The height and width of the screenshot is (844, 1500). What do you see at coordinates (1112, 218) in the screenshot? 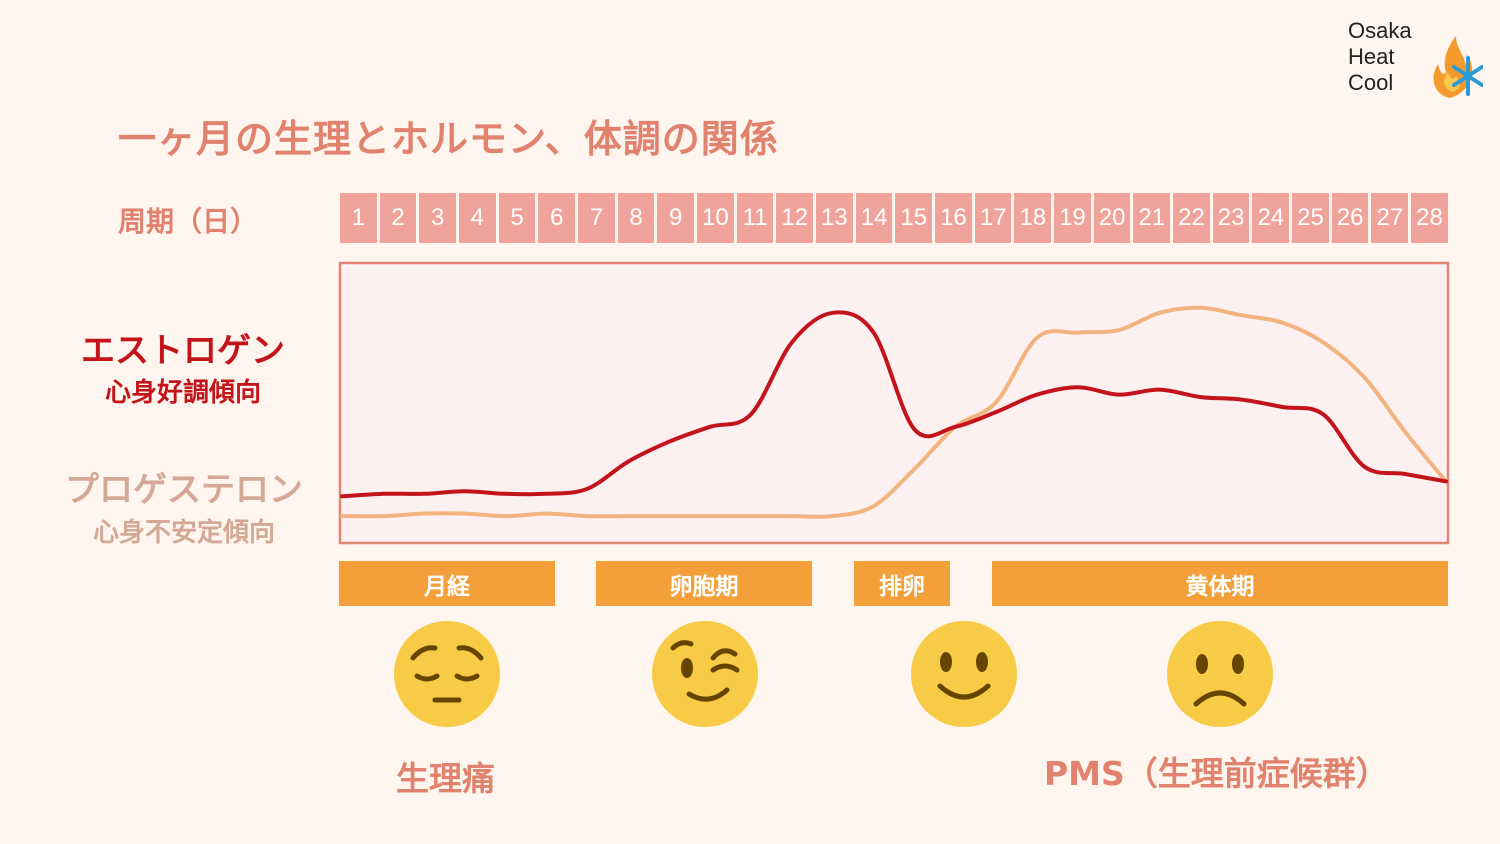
I see `day-cell: 20` at bounding box center [1112, 218].